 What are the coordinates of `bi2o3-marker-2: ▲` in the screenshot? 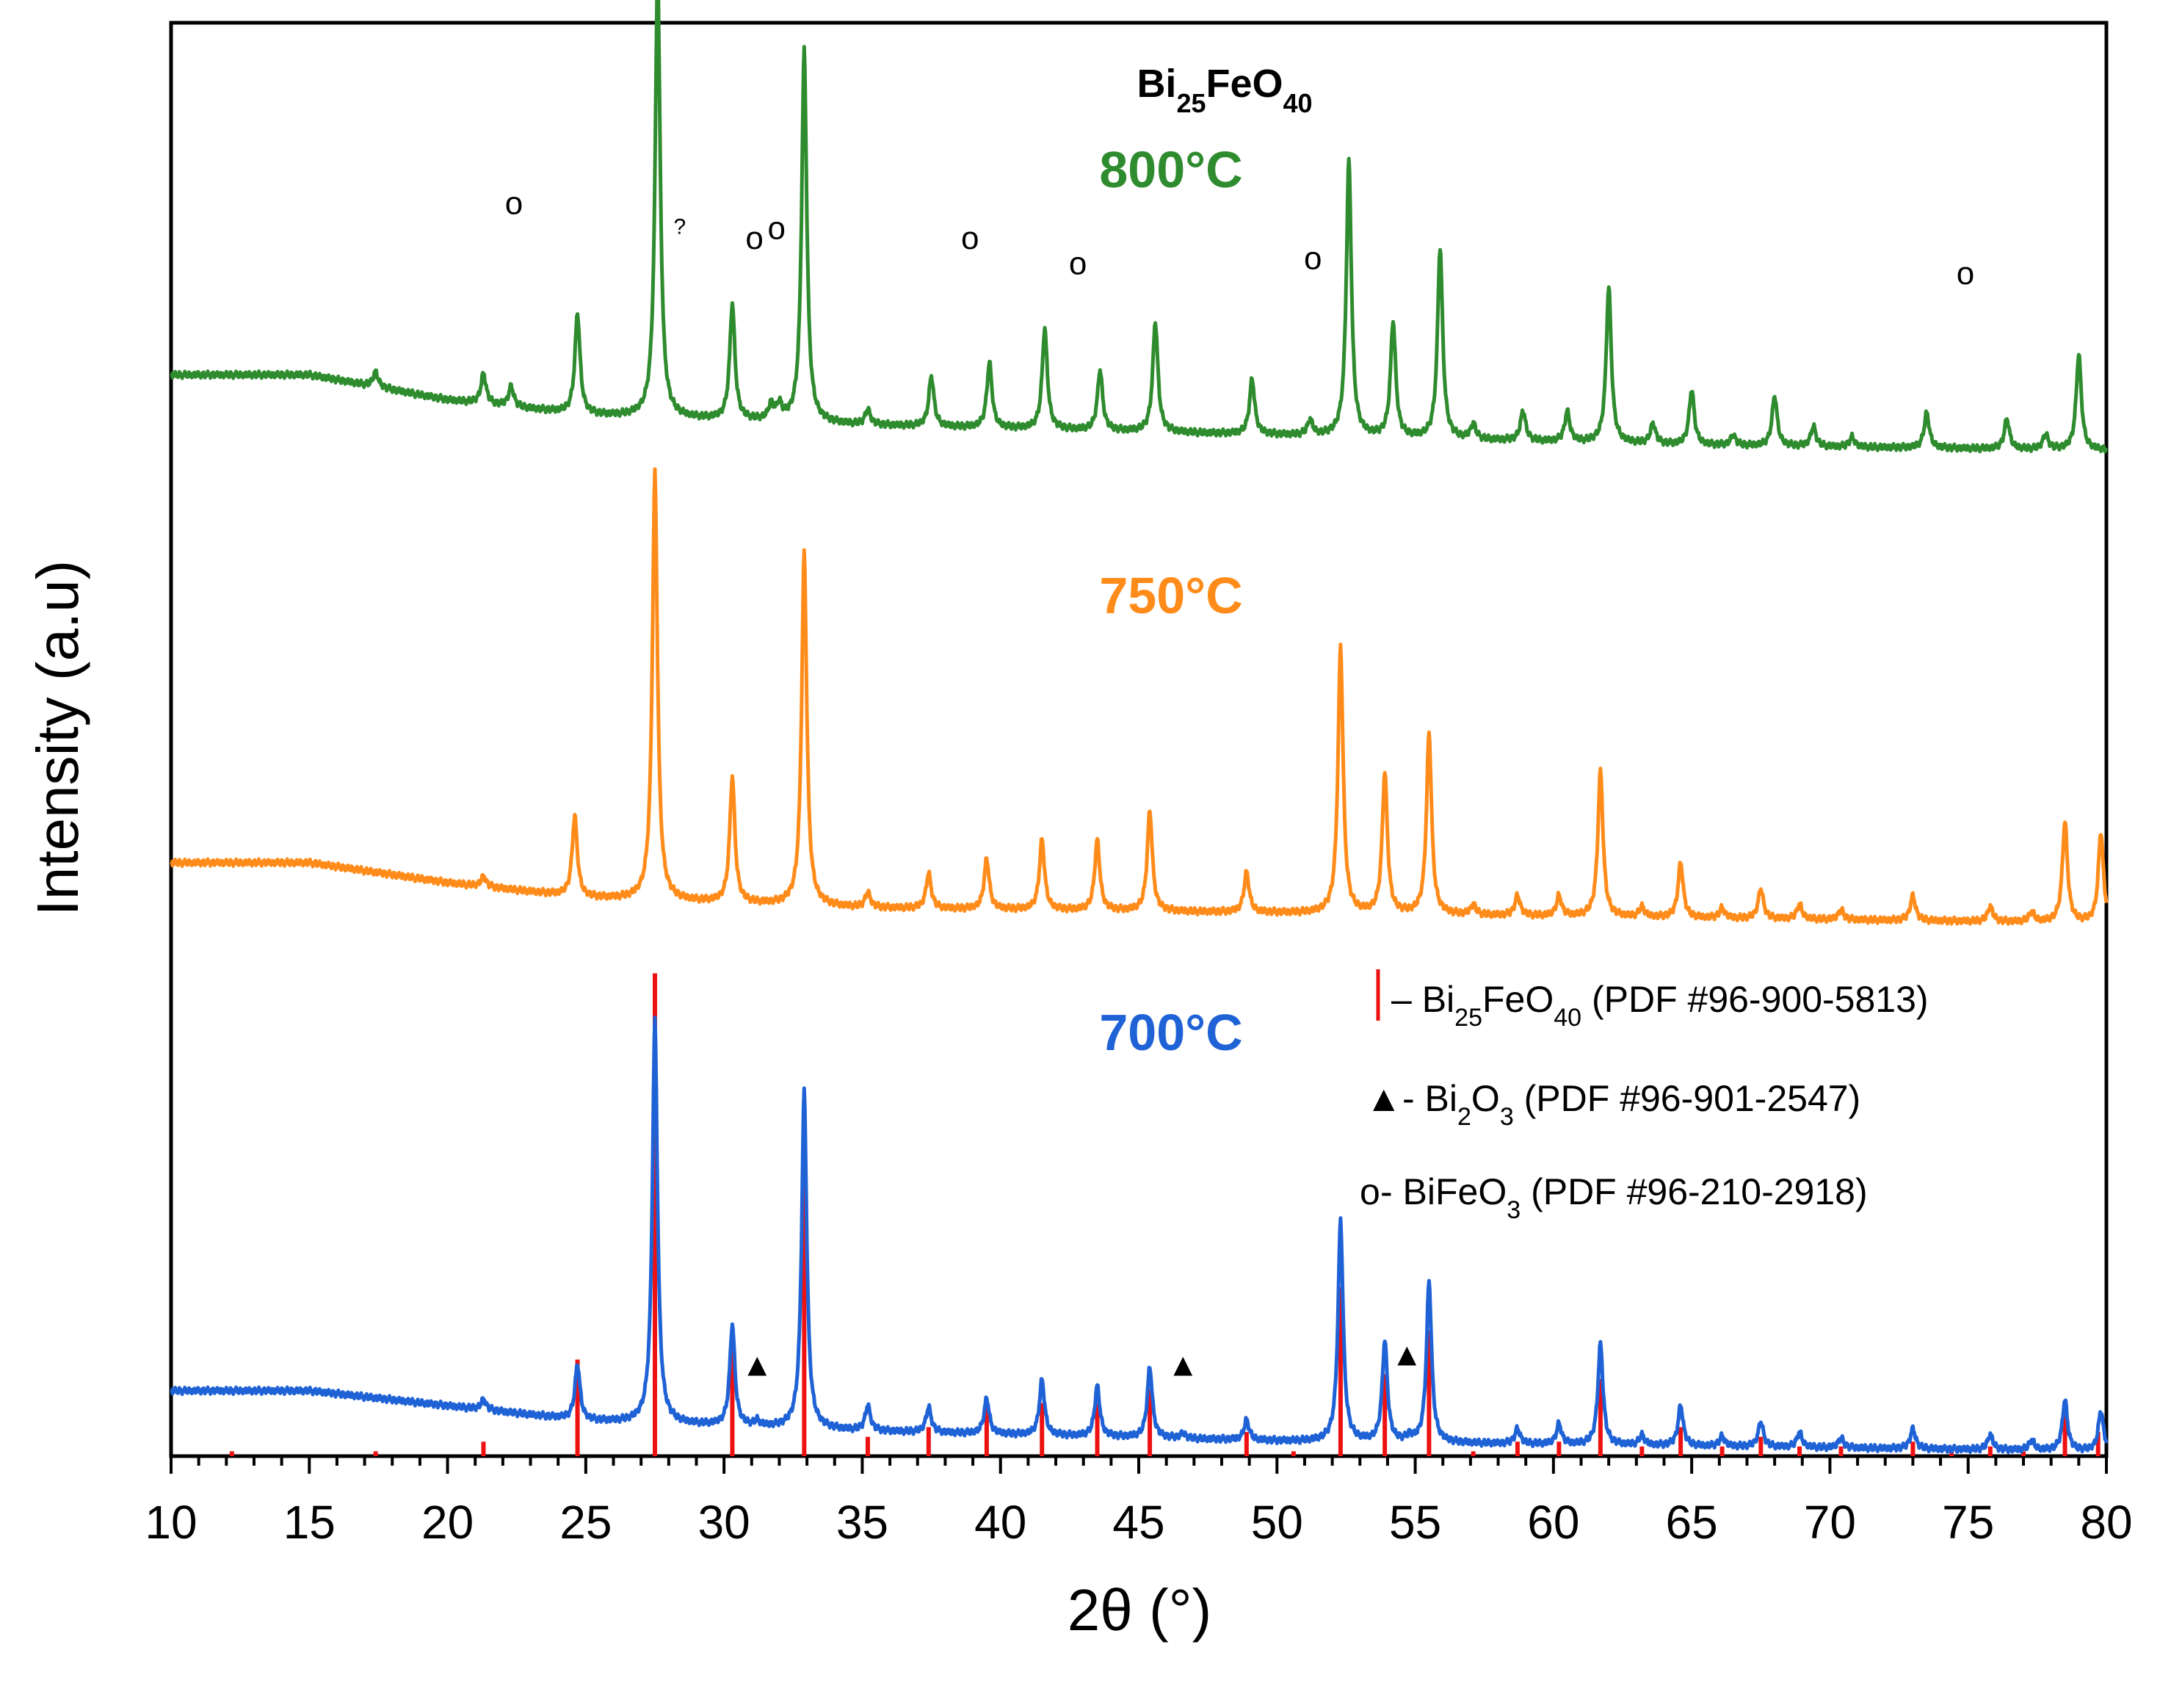 It's located at (1407, 1355).